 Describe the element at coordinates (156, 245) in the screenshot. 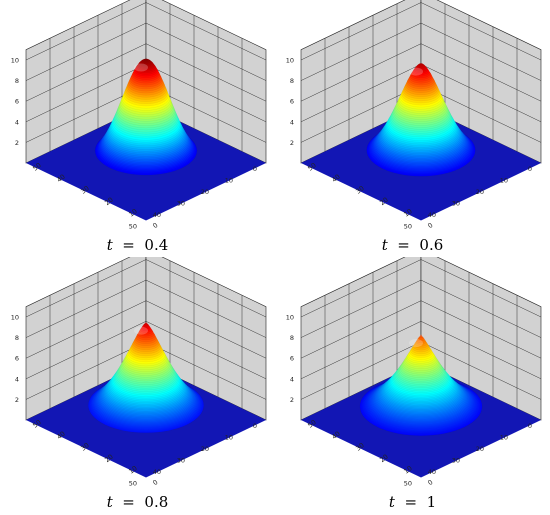

I see `caption-value: 0.4` at that location.